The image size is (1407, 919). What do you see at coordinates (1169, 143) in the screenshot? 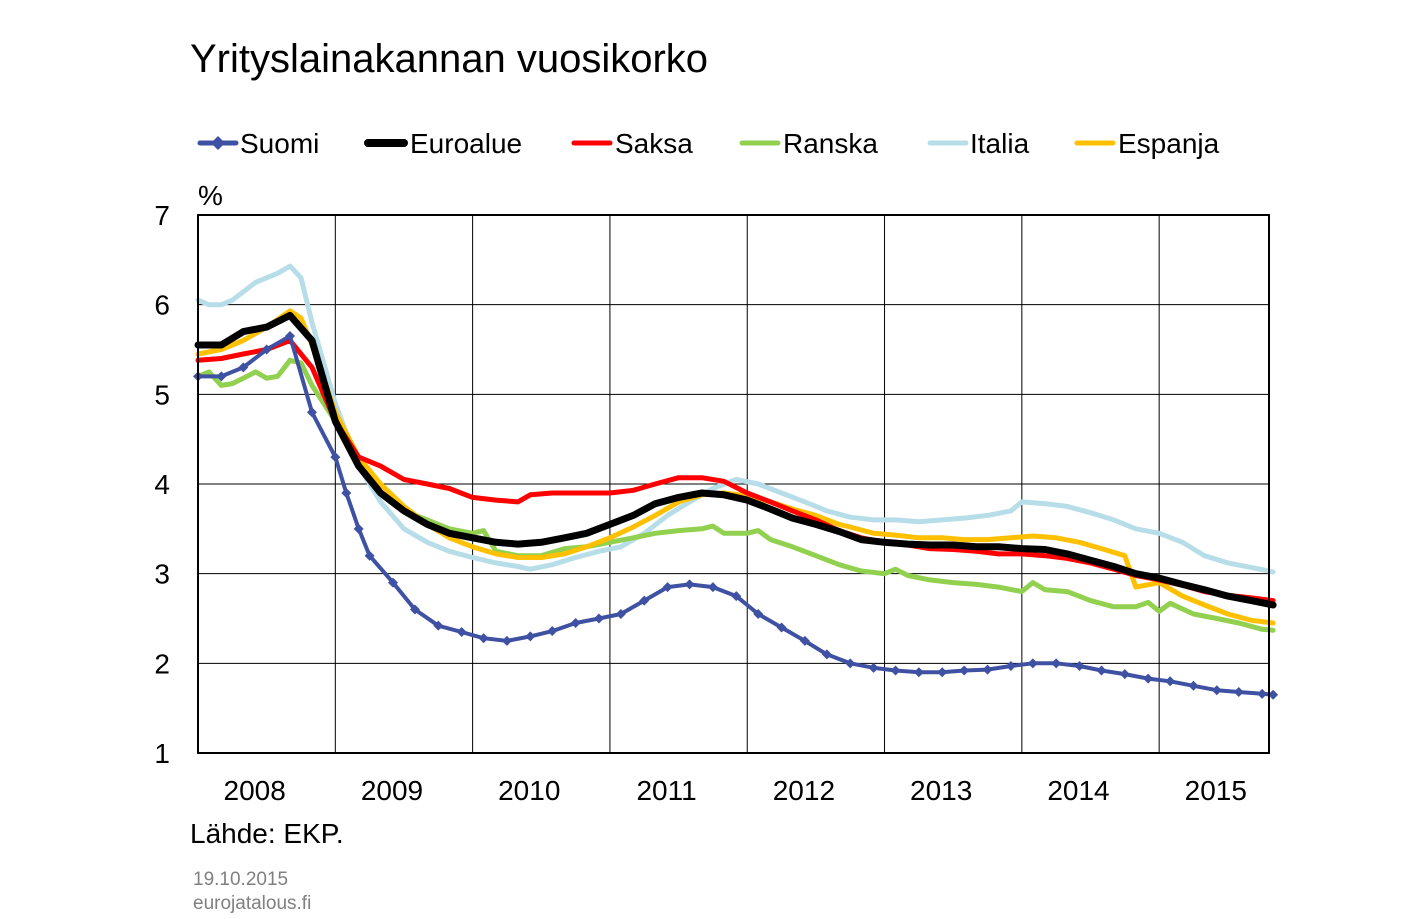
I see `legend-label: Espanja` at bounding box center [1169, 143].